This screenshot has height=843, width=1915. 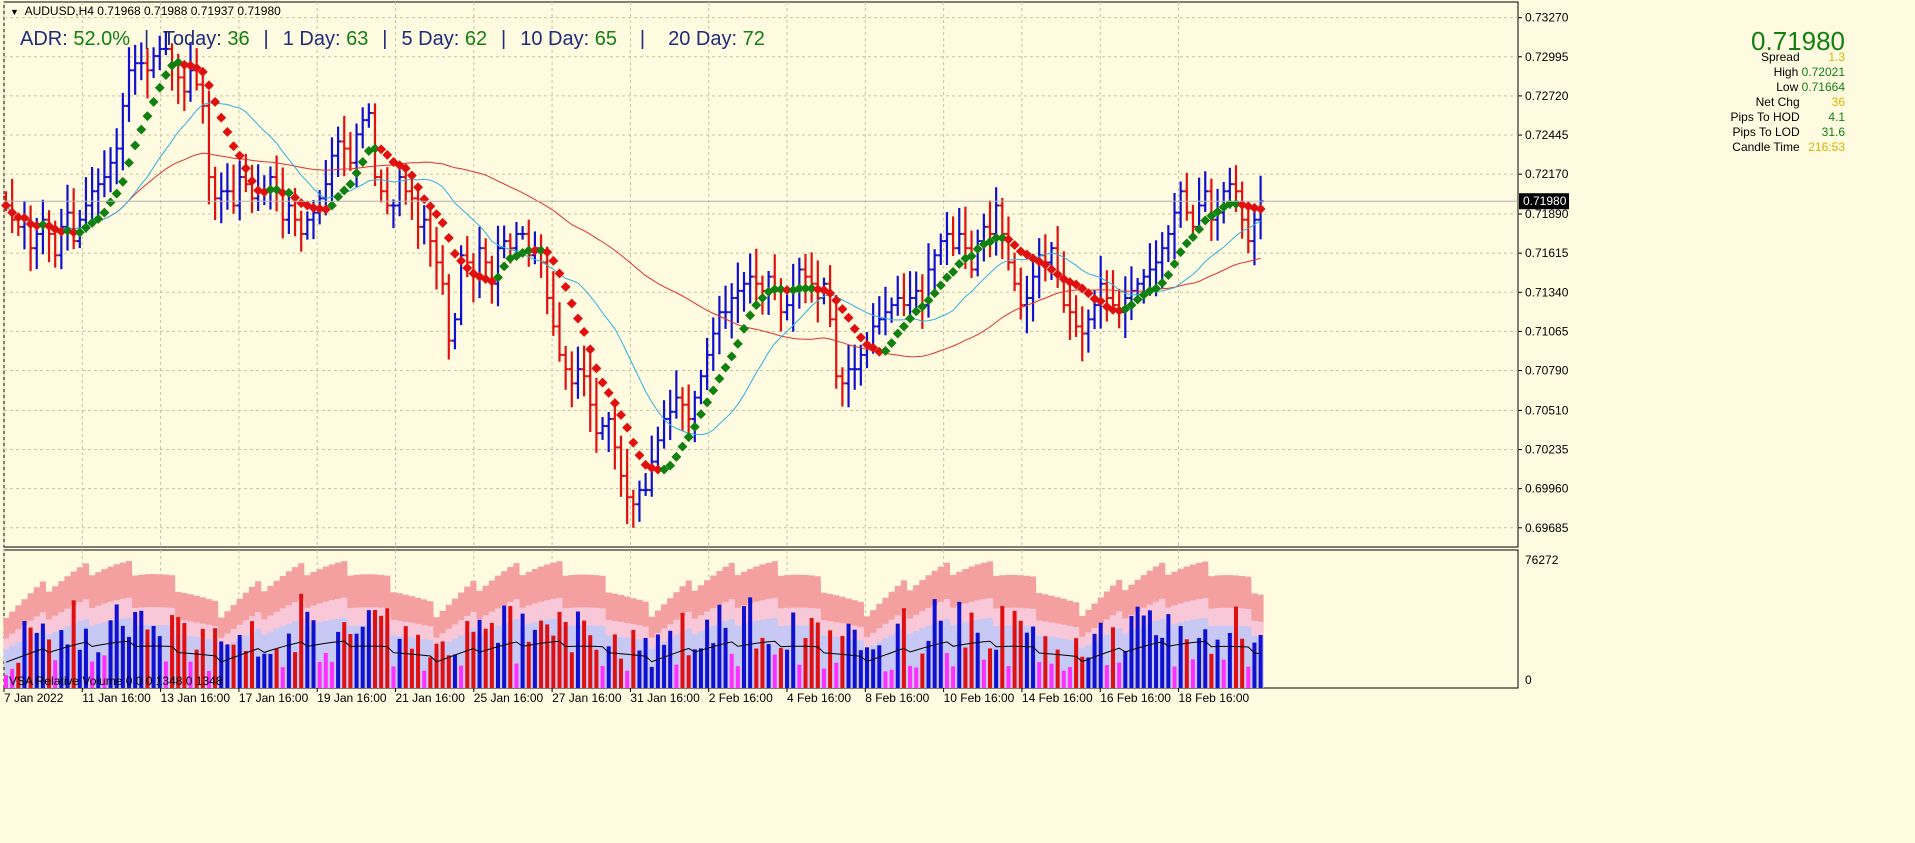 What do you see at coordinates (1547, 331) in the screenshot?
I see `y-tick-label: 0.71065` at bounding box center [1547, 331].